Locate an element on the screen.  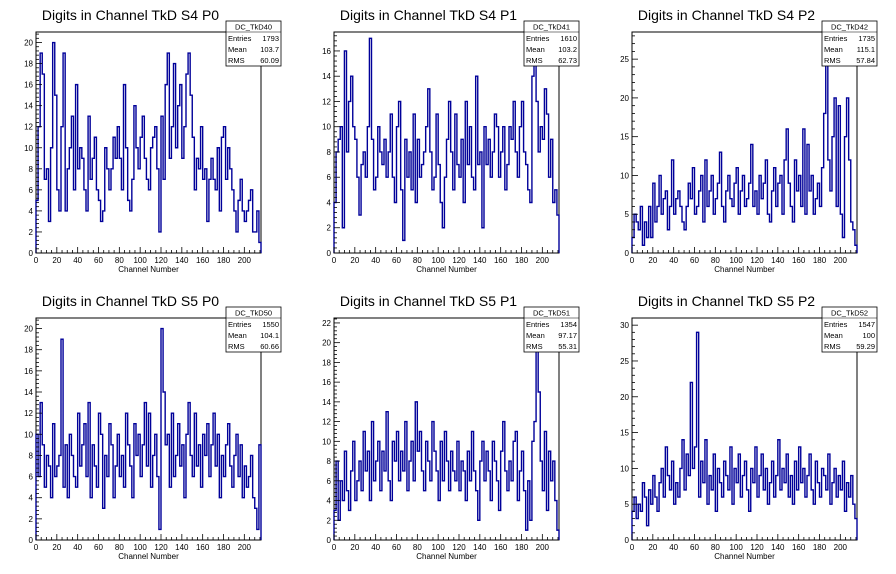
y-tick-label: 22 is located at coordinates (326, 323).